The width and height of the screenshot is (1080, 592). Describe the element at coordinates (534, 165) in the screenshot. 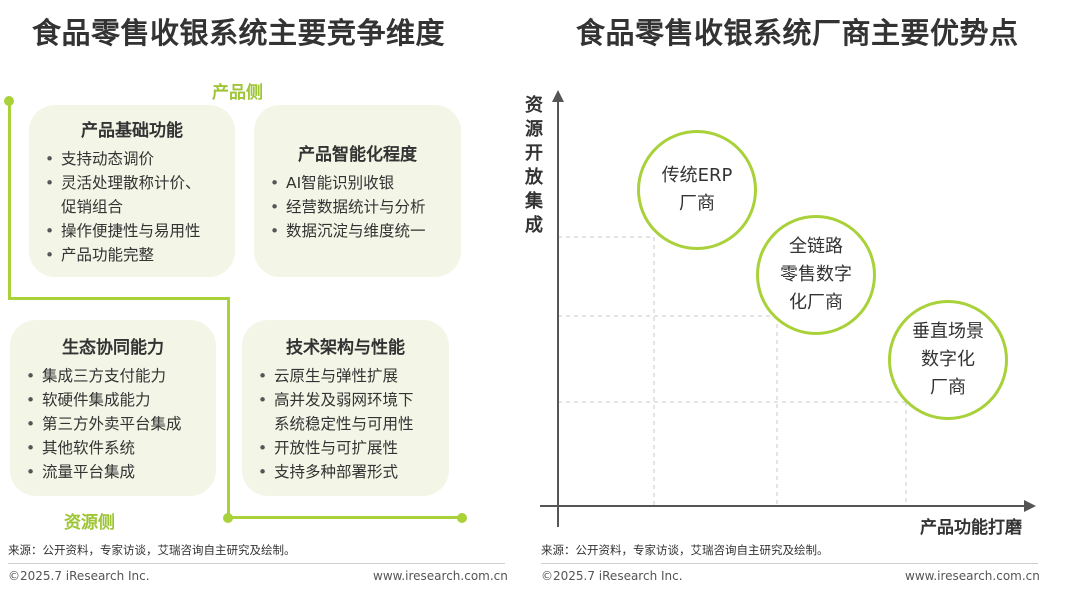

I see `y-axis-label: 资源开放集成` at that location.